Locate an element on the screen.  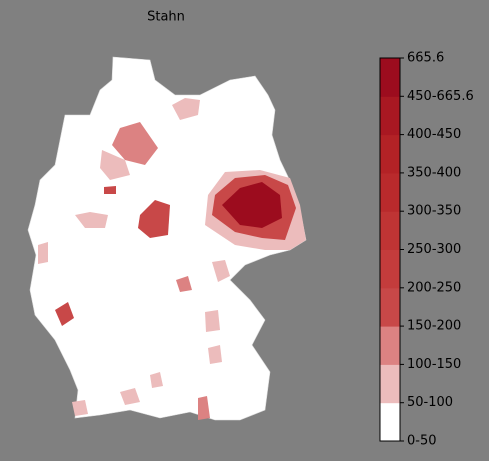
colorbar-label: 665.6 is located at coordinates (425, 58).